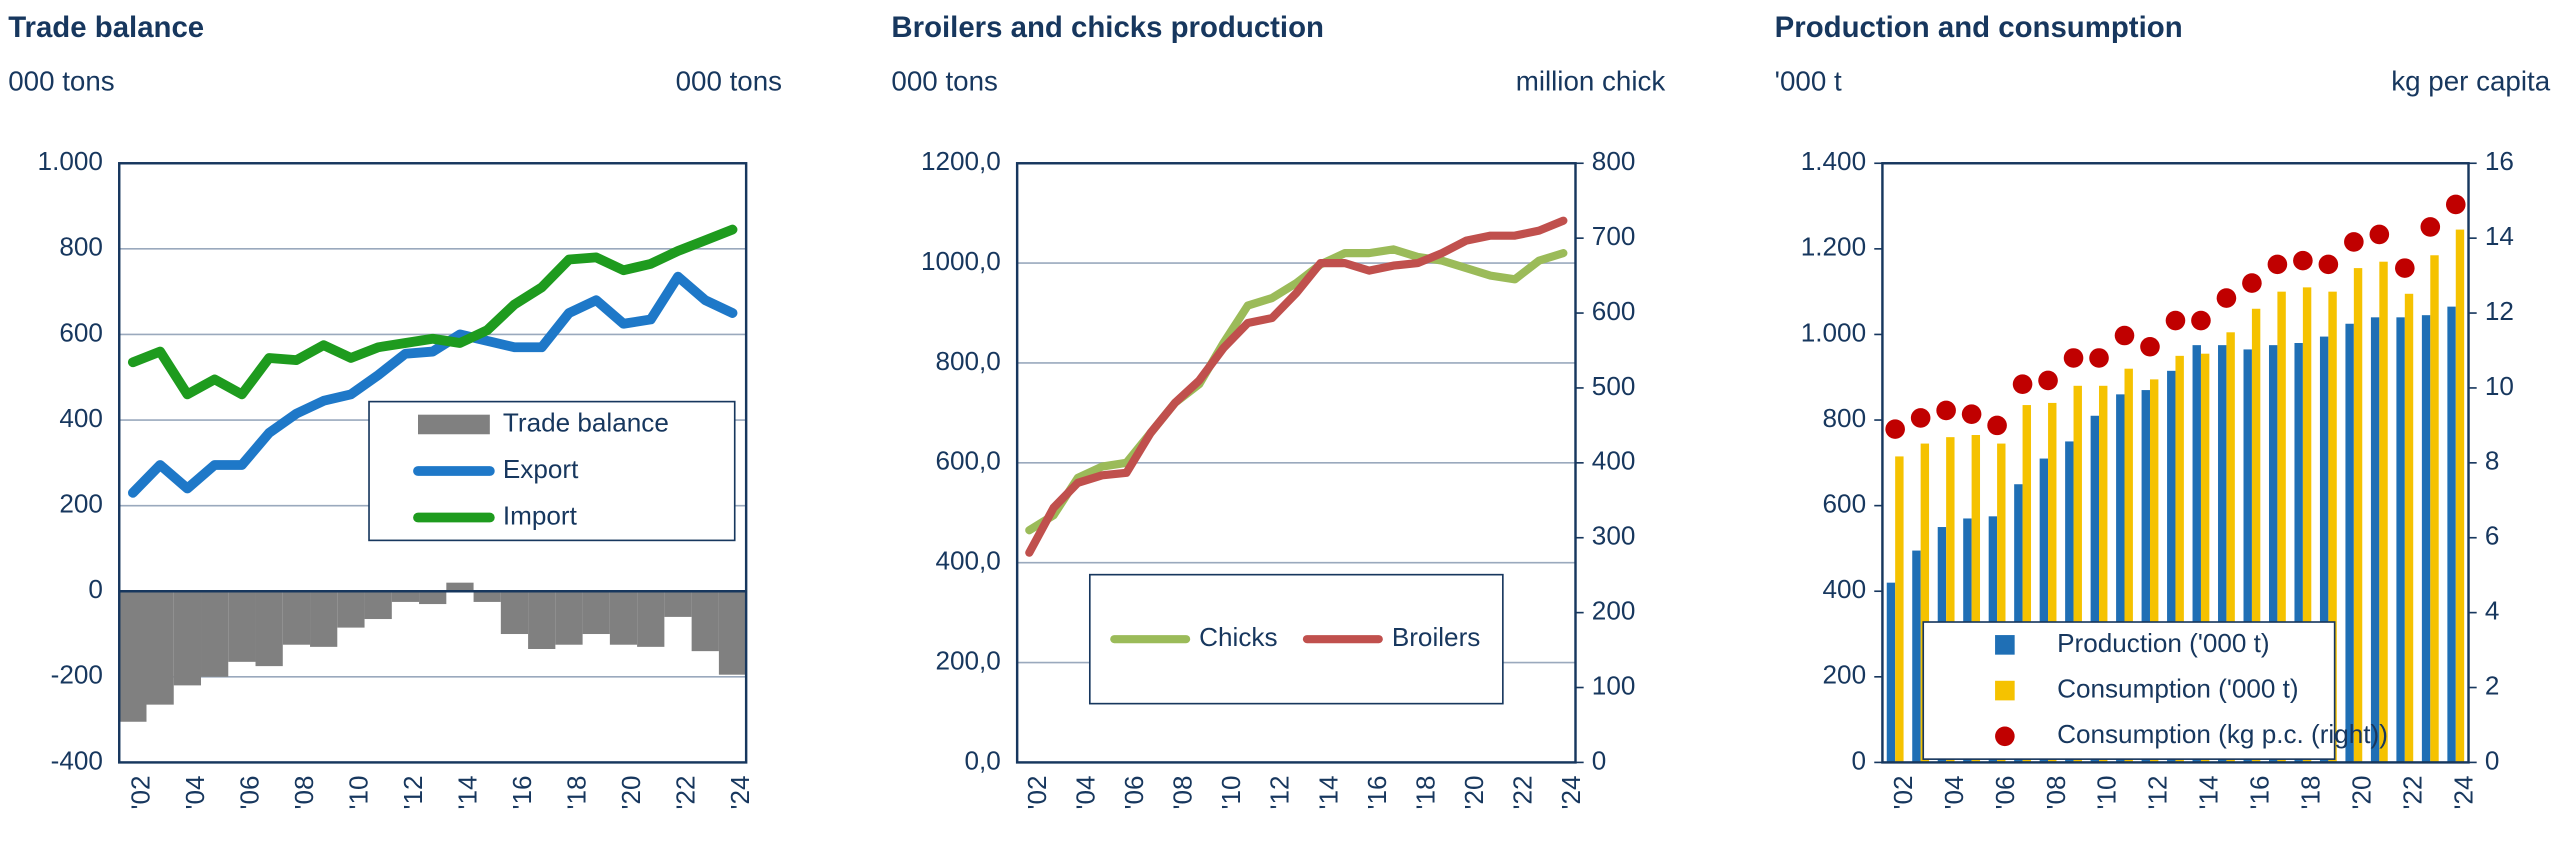 The width and height of the screenshot is (2560, 862). Describe the element at coordinates (1614, 236) in the screenshot. I see `y2-tick-label: 700` at that location.